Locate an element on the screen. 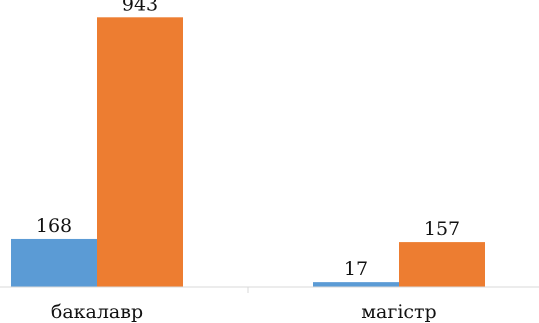 This screenshot has width=539, height=323. category-labels-group: бакалавр магістр is located at coordinates (244, 312).